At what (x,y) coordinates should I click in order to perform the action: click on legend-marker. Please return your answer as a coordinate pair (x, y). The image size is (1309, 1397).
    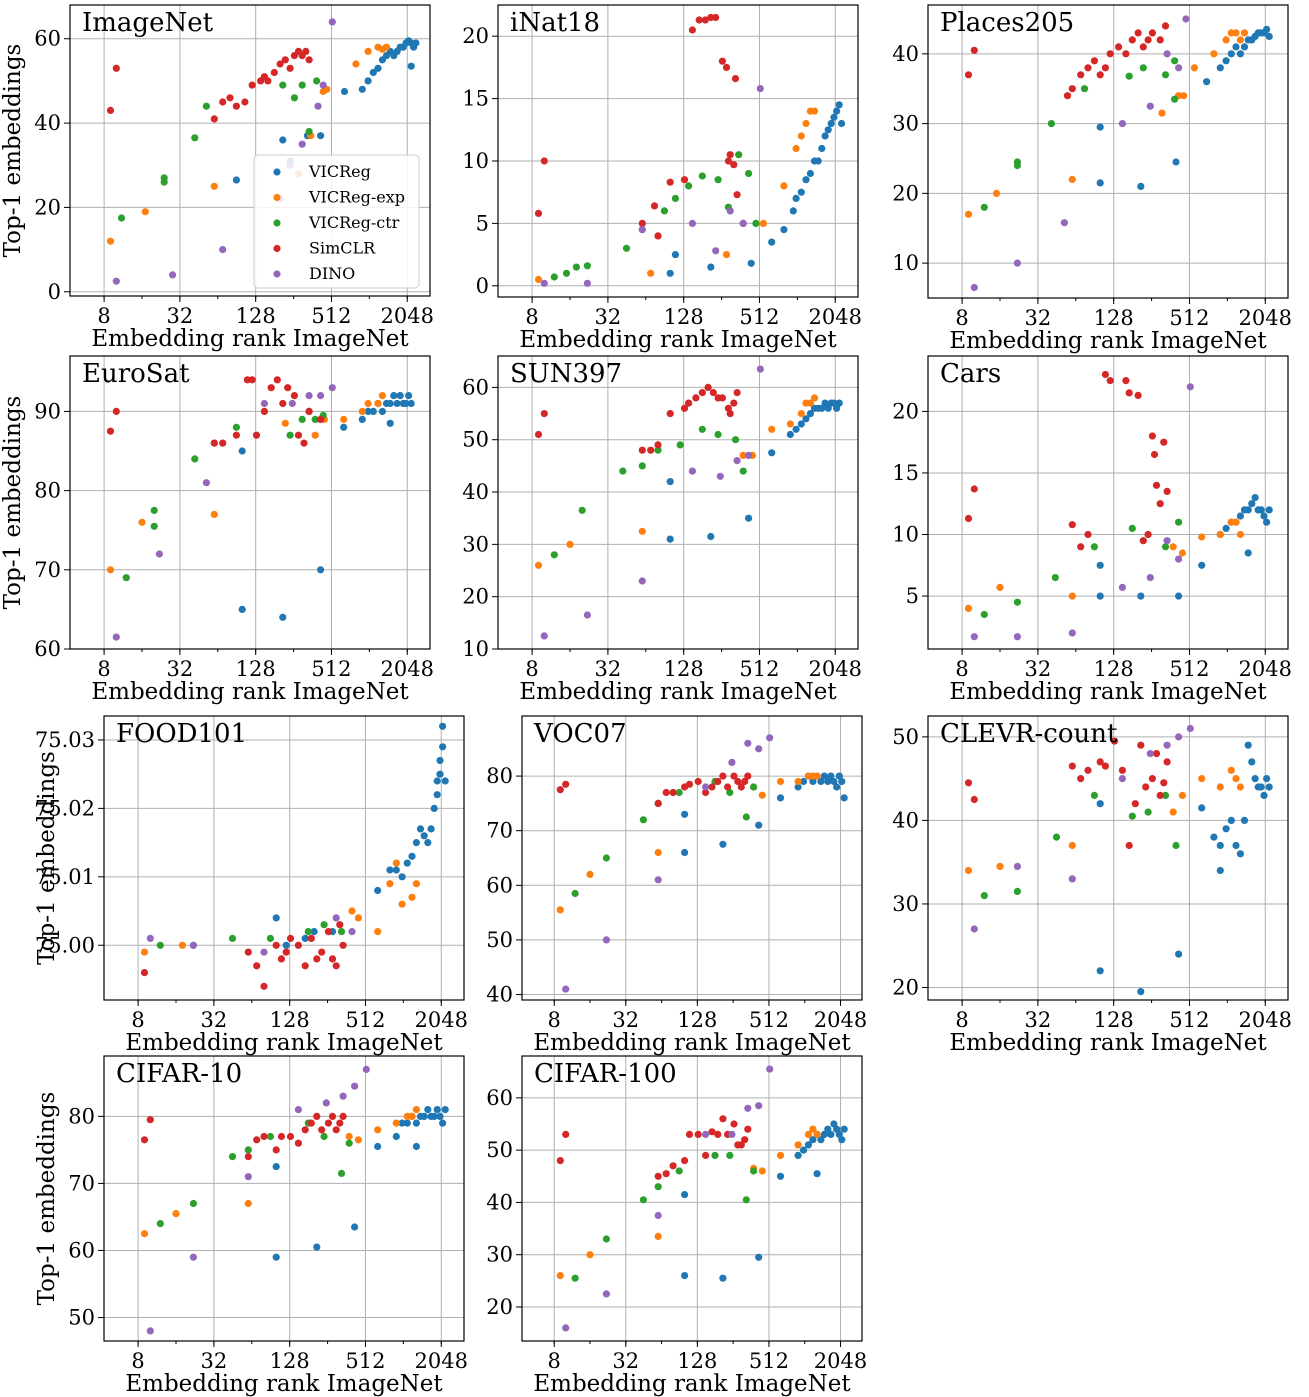
    Looking at the image, I should click on (277, 197).